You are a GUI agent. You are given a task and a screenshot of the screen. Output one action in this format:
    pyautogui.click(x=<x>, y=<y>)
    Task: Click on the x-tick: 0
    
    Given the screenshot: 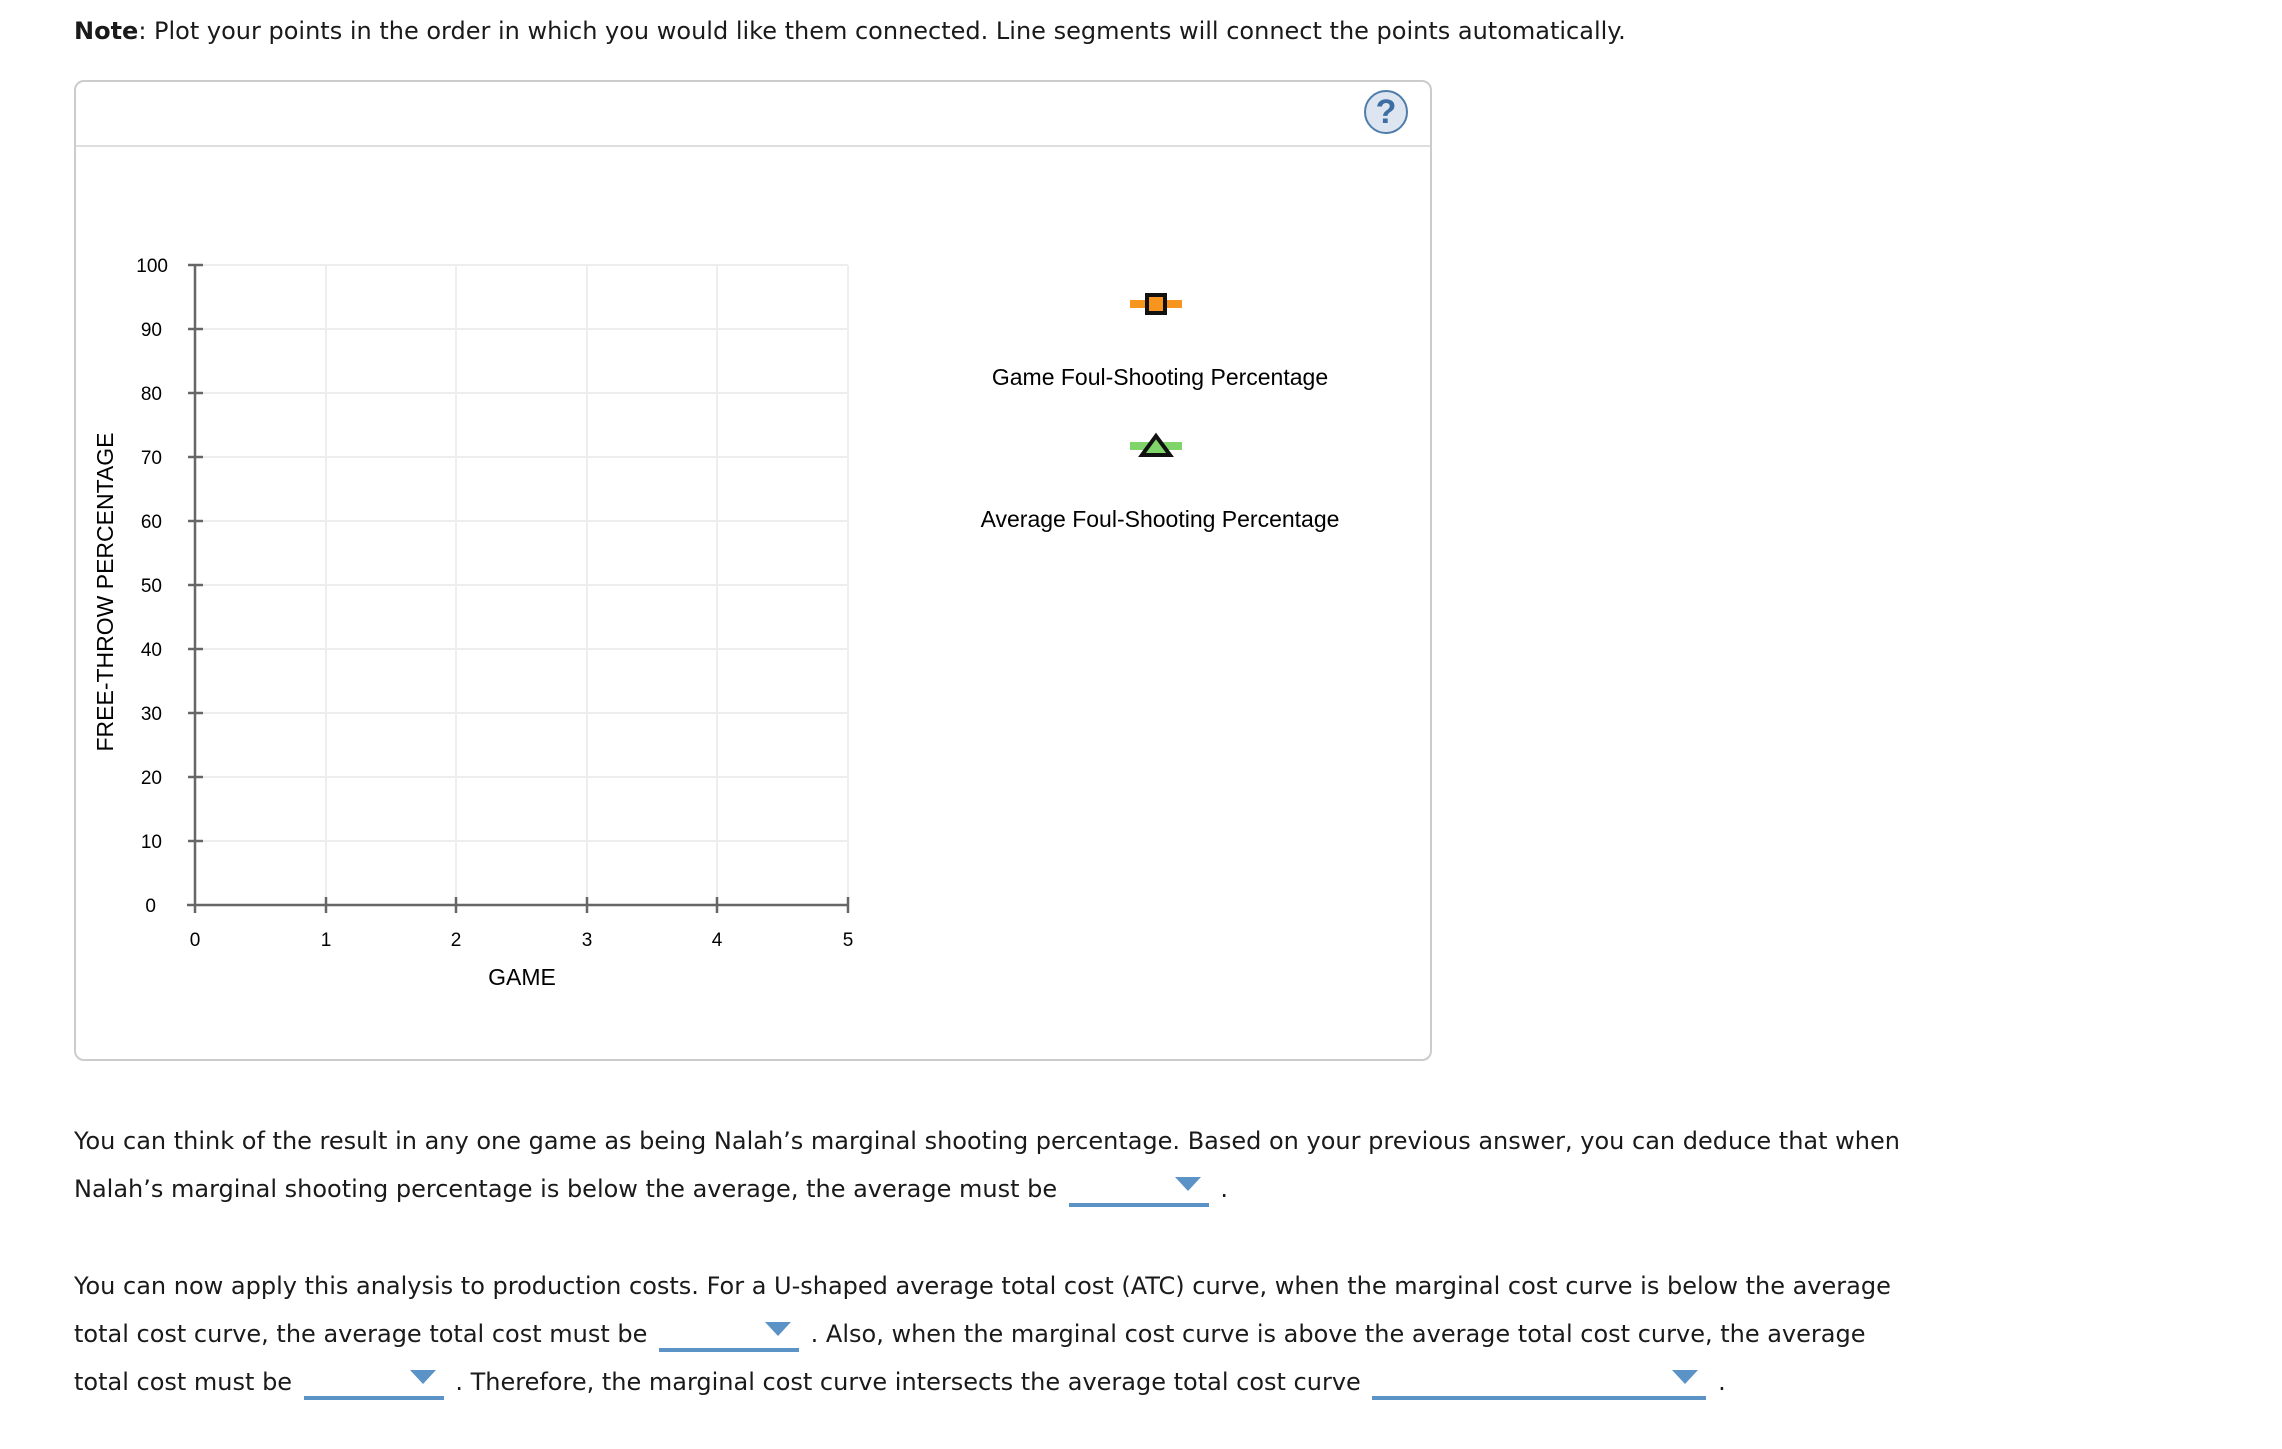 What is the action you would take?
    pyautogui.click(x=195, y=940)
    